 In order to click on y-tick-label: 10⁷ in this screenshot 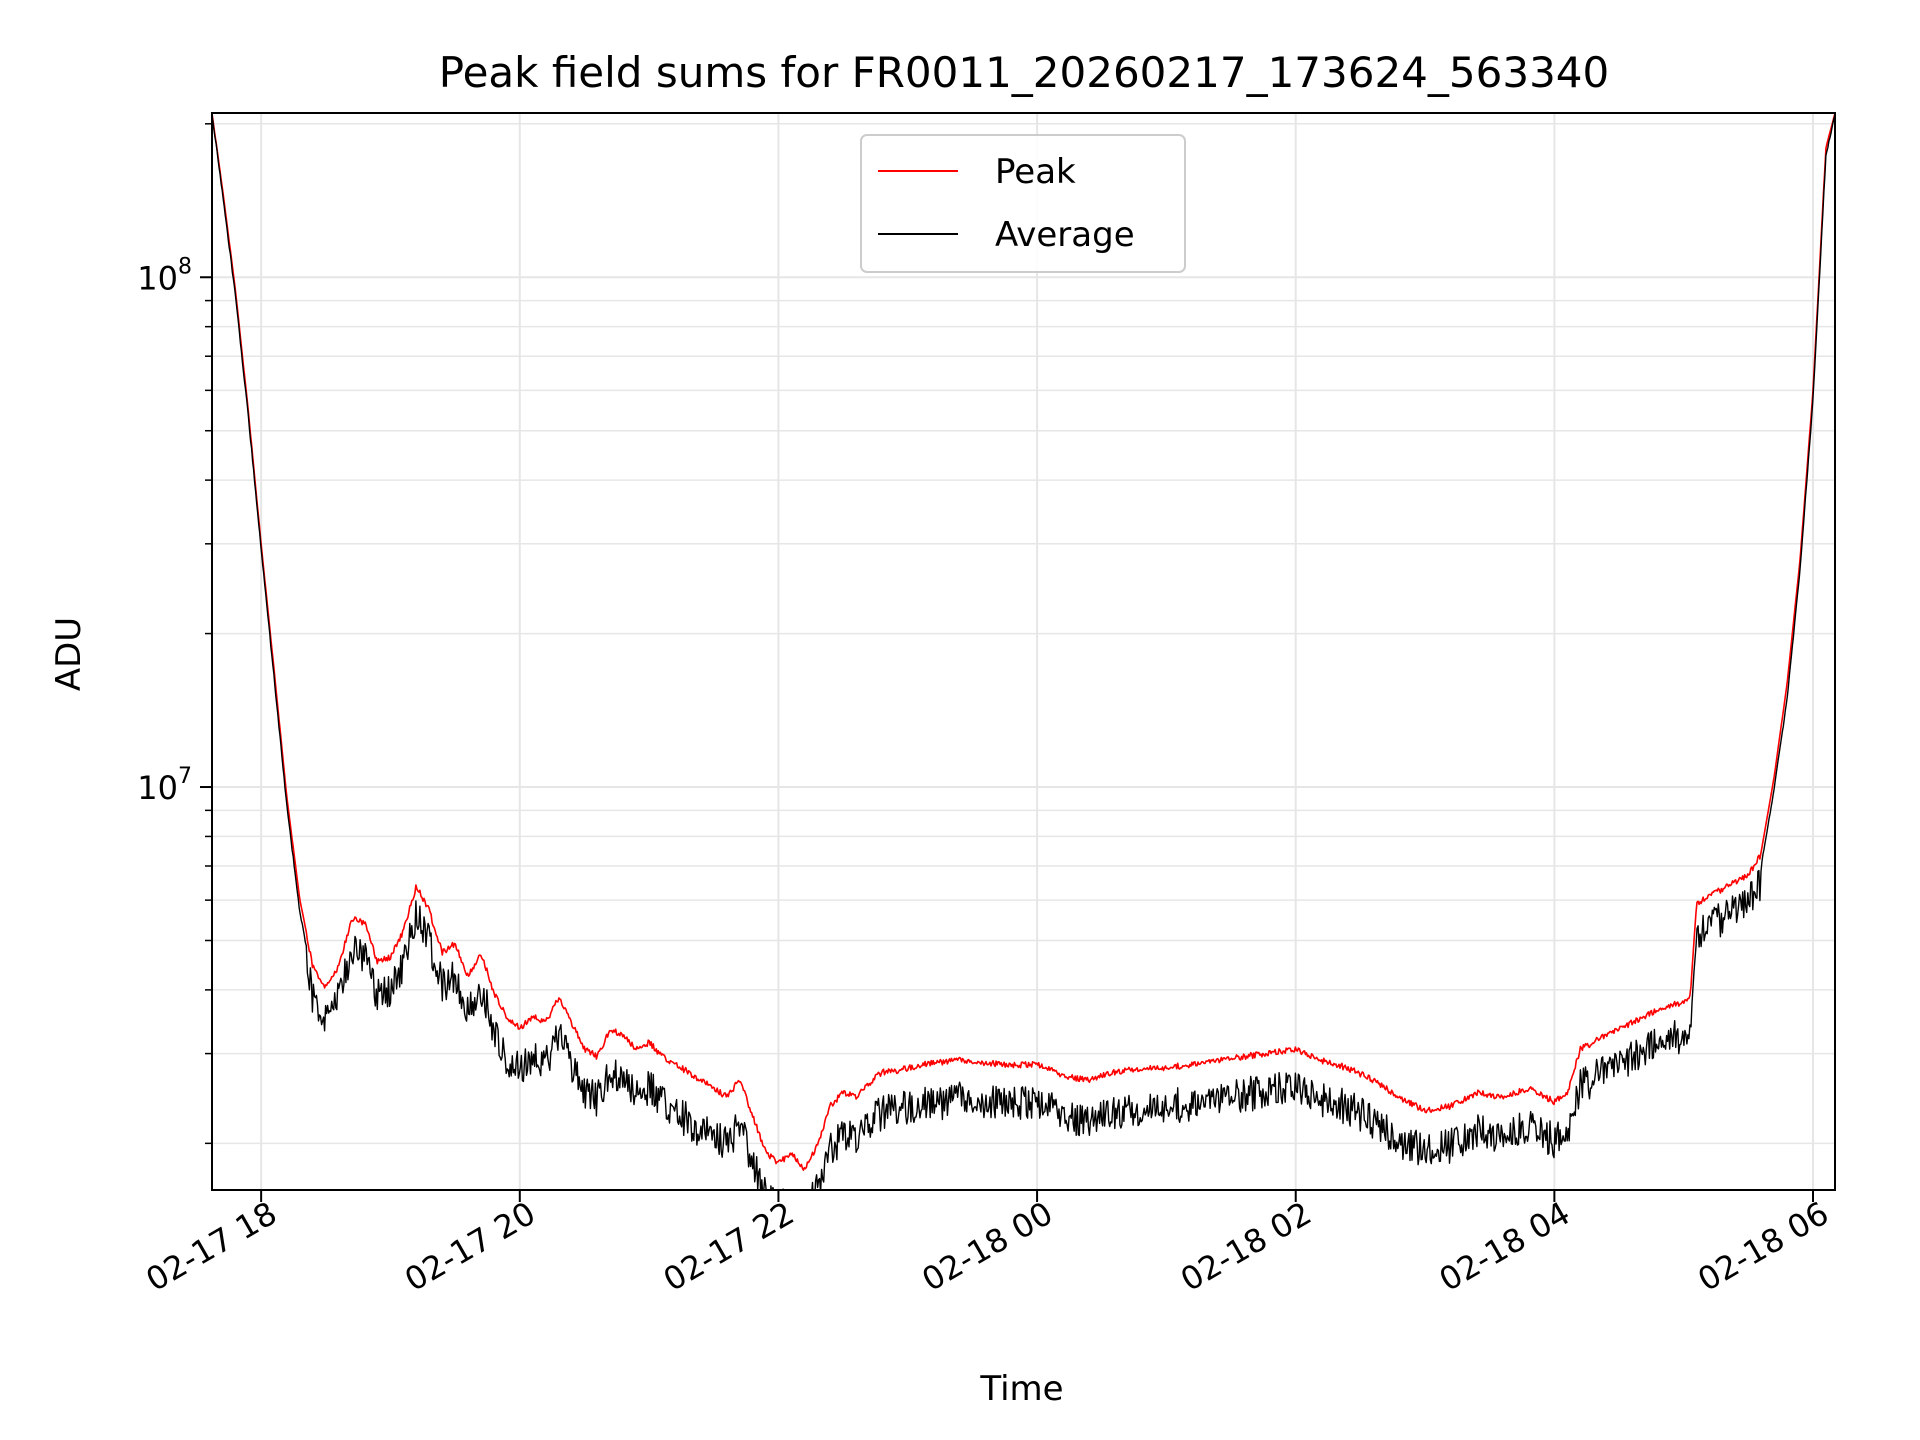, I will do `click(164, 785)`.